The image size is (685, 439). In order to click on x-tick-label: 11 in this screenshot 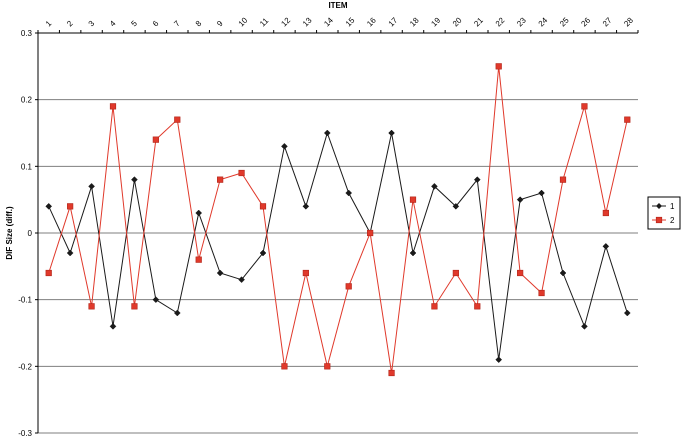, I will do `click(264, 22)`.